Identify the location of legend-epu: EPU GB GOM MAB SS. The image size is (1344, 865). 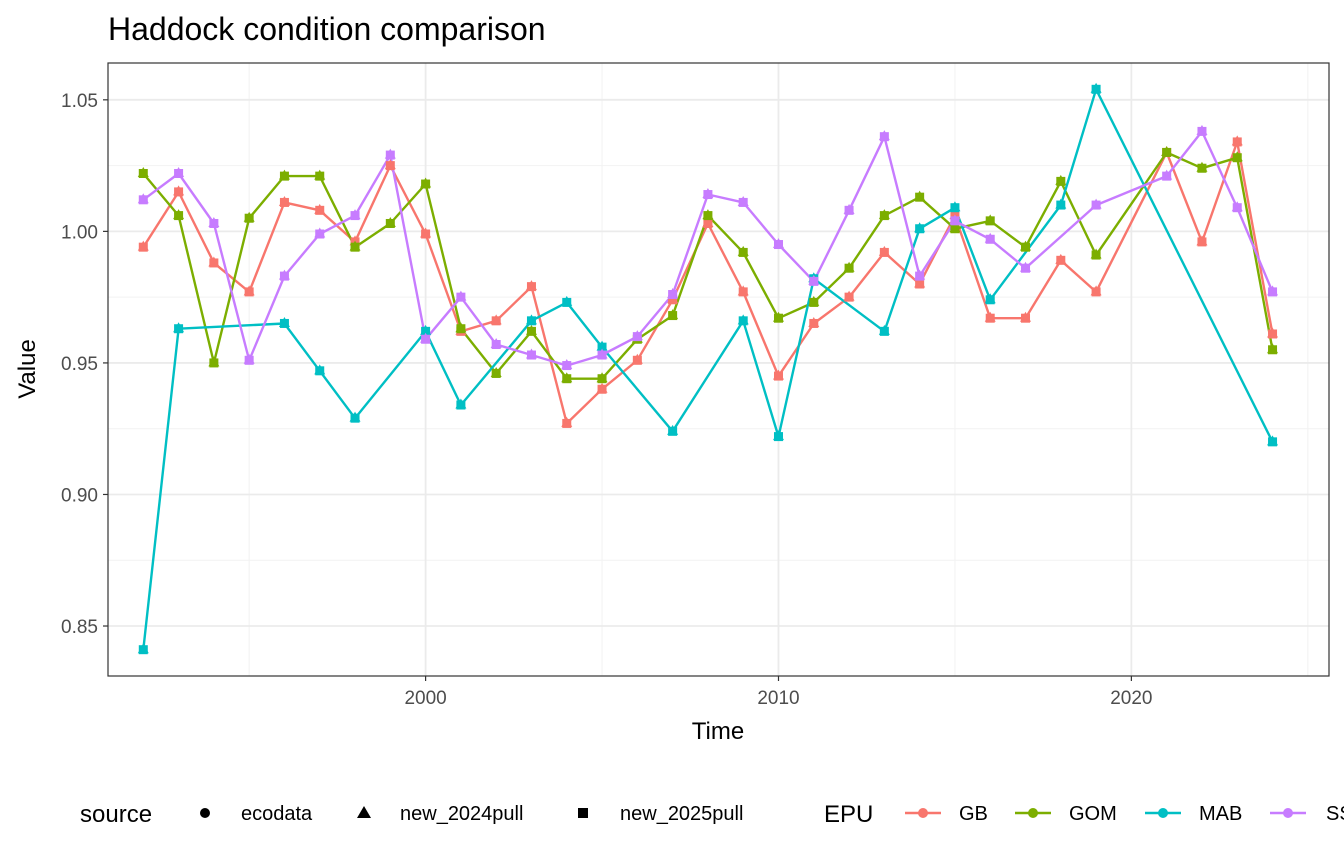
(1084, 814).